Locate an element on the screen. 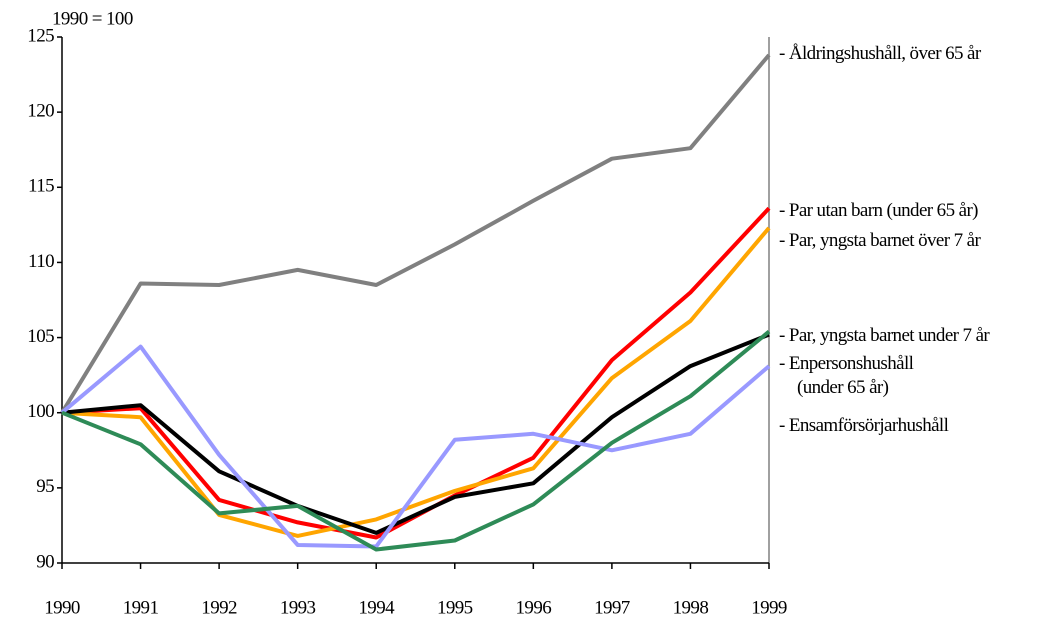 The width and height of the screenshot is (1040, 618). x-tick-label: 1993 is located at coordinates (298, 607).